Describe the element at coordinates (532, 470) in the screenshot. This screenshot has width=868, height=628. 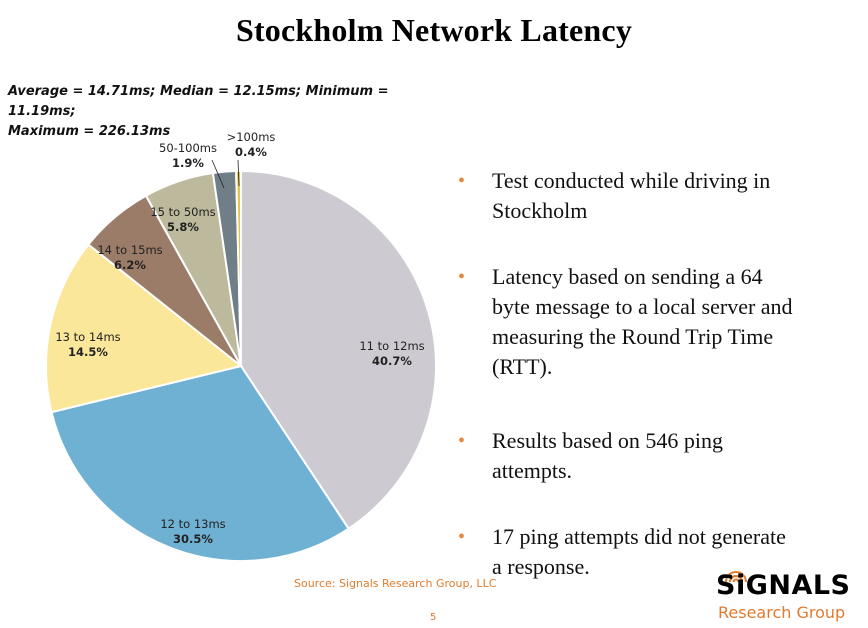
I see `bullet-text: attempts.` at that location.